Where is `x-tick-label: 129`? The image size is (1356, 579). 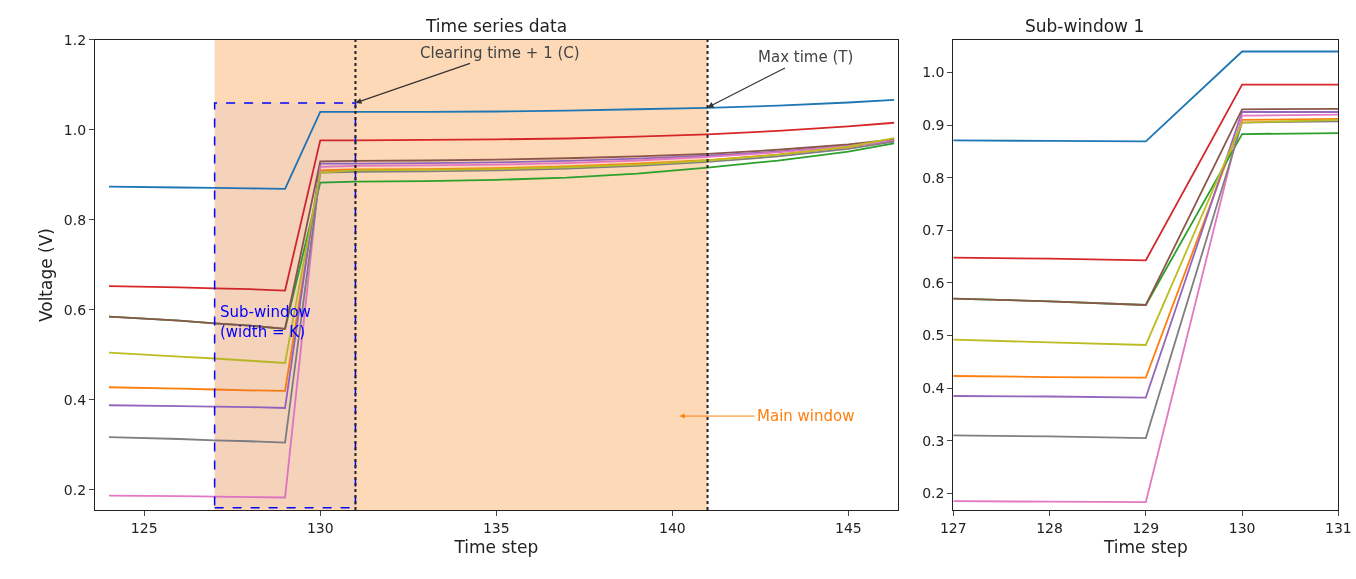
x-tick-label: 129 is located at coordinates (1146, 527).